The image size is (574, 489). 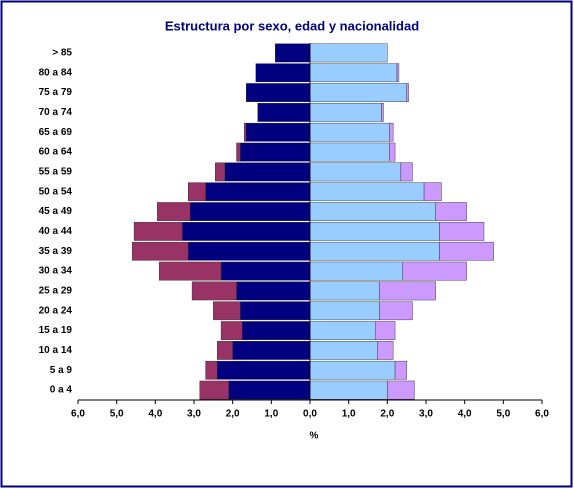 What do you see at coordinates (56, 92) in the screenshot?
I see `y-tick-label: 75 a 79` at bounding box center [56, 92].